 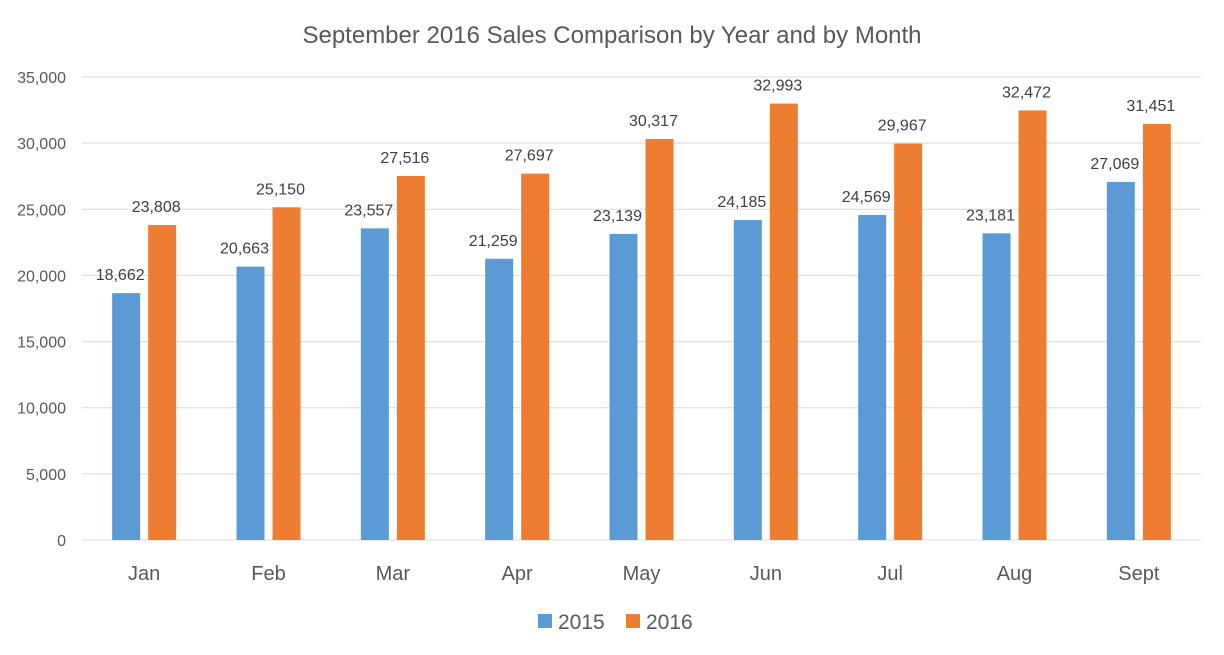 What do you see at coordinates (535, 356) in the screenshot?
I see `bar-2016-Apr` at bounding box center [535, 356].